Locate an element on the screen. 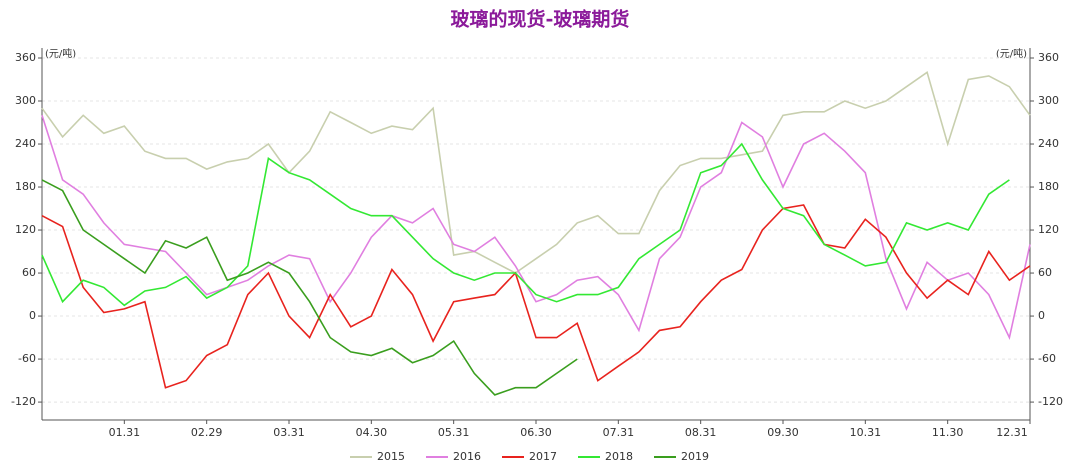 Image resolution: width=1080 pixels, height=472 pixels. y-tick-label: 180 is located at coordinates (25, 186).